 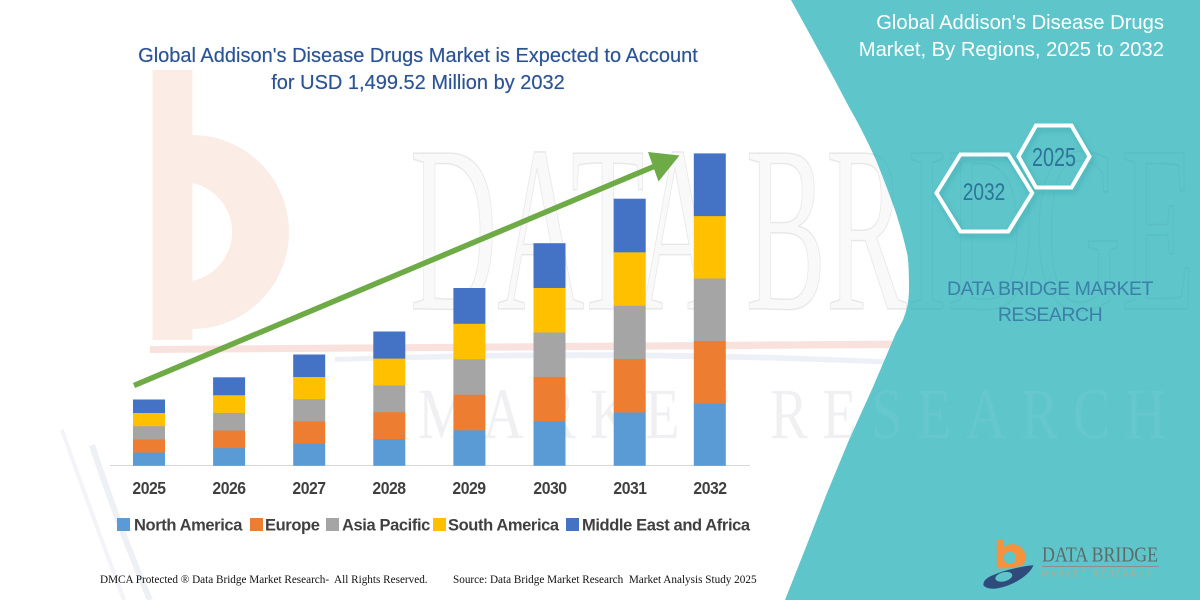 What do you see at coordinates (1098, 574) in the screenshot?
I see `svg-text: MARKET RESEARCH` at bounding box center [1098, 574].